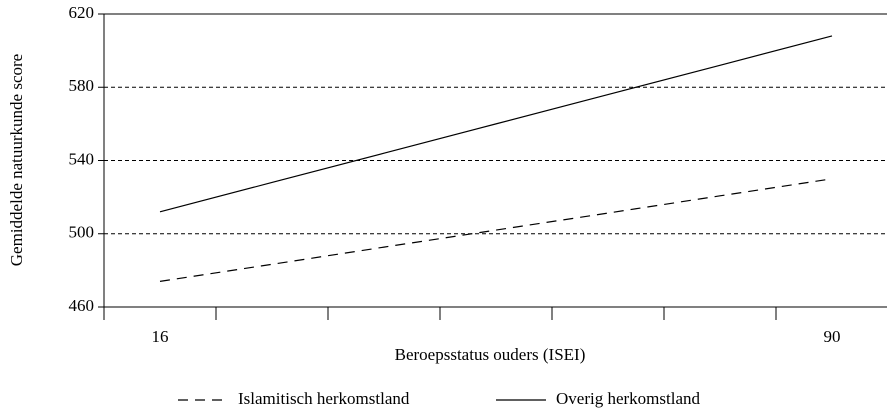  I want to click on y-tick-label: 620, so click(82, 12).